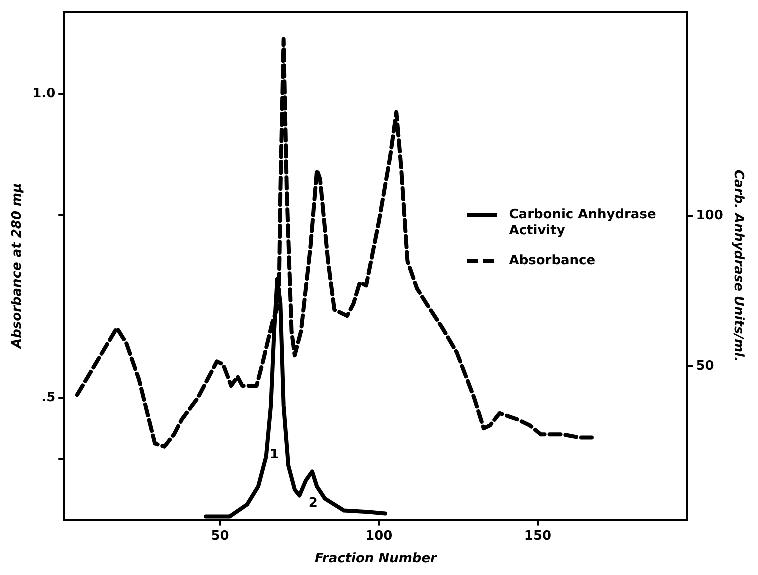  Describe the element at coordinates (582, 222) in the screenshot. I see `legend-label: Carbonic Anhydrase Activity` at that location.